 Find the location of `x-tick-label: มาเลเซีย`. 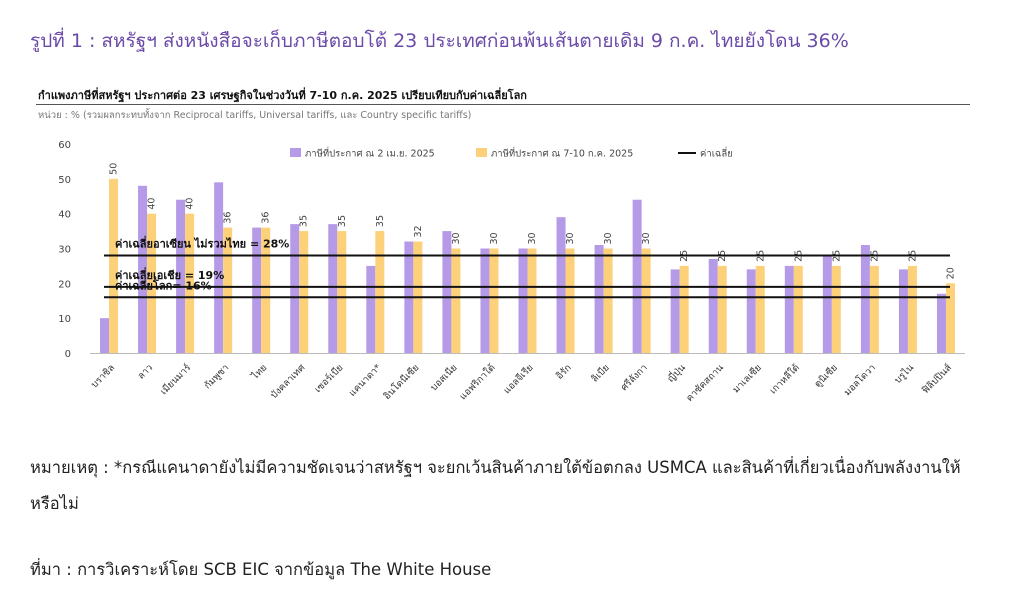

x-tick-label: มาเลเซีย is located at coordinates (747, 379).